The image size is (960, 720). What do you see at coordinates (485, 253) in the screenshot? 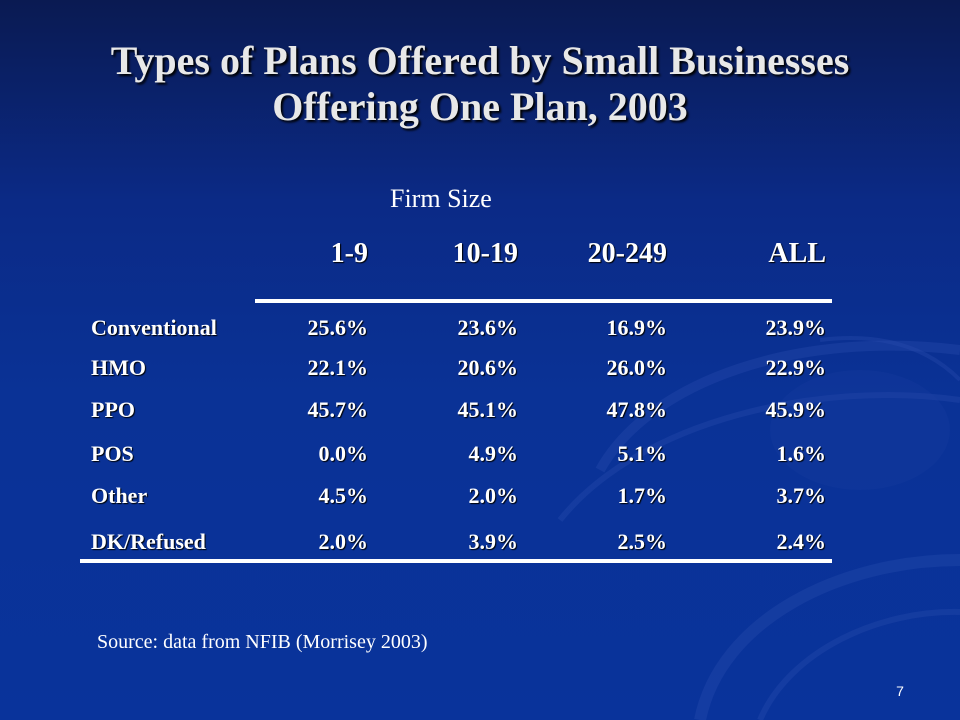
I see `column-header-10-19: 10-19` at bounding box center [485, 253].